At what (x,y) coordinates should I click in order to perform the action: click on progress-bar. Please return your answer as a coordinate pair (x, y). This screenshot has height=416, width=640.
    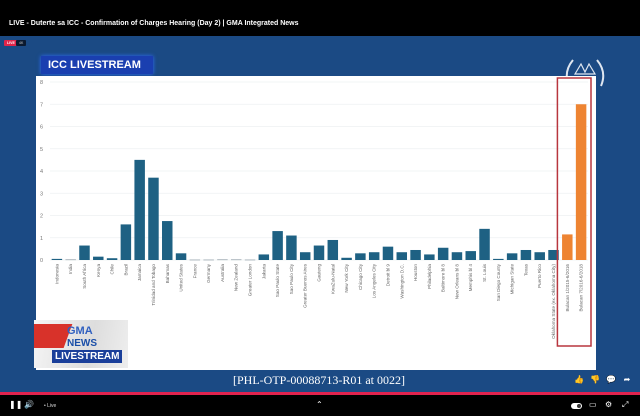
    Looking at the image, I should click on (320, 393).